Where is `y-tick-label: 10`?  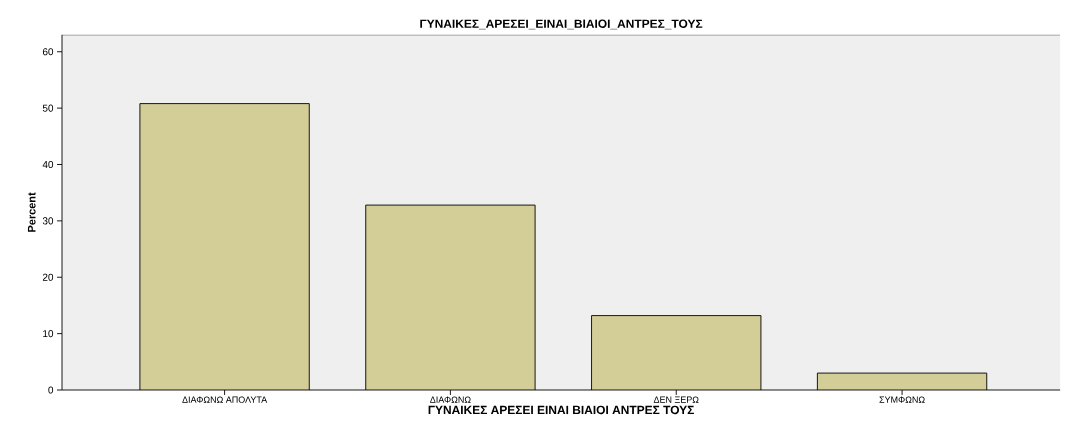
y-tick-label: 10 is located at coordinates (48, 334).